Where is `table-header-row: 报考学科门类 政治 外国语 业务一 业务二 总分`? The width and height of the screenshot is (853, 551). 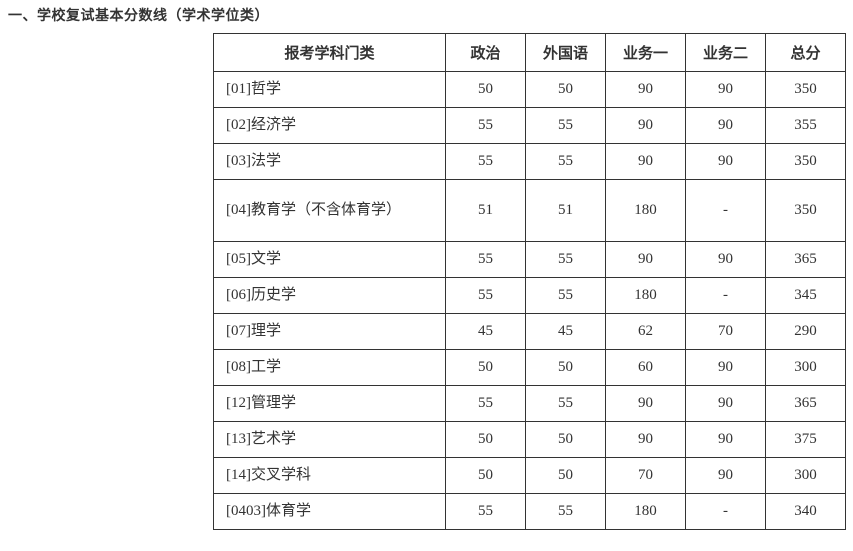 table-header-row: 报考学科门类 政治 外国语 业务一 业务二 总分 is located at coordinates (529, 52).